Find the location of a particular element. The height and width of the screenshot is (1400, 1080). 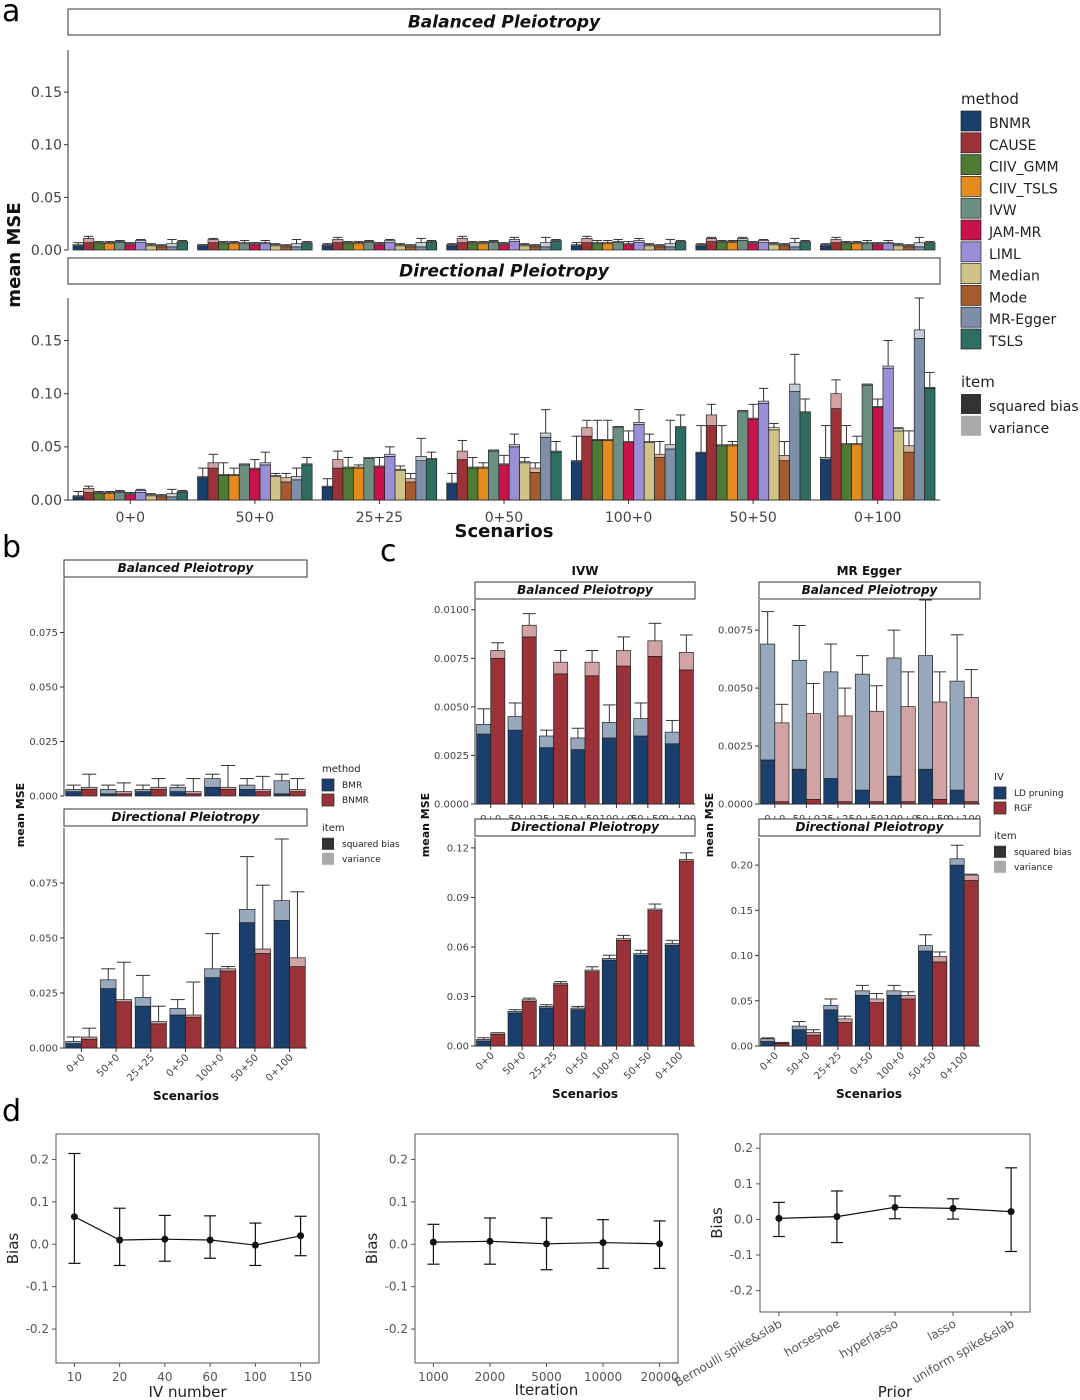

facet-title: Directional Pleiotropy is located at coordinates (186, 817).